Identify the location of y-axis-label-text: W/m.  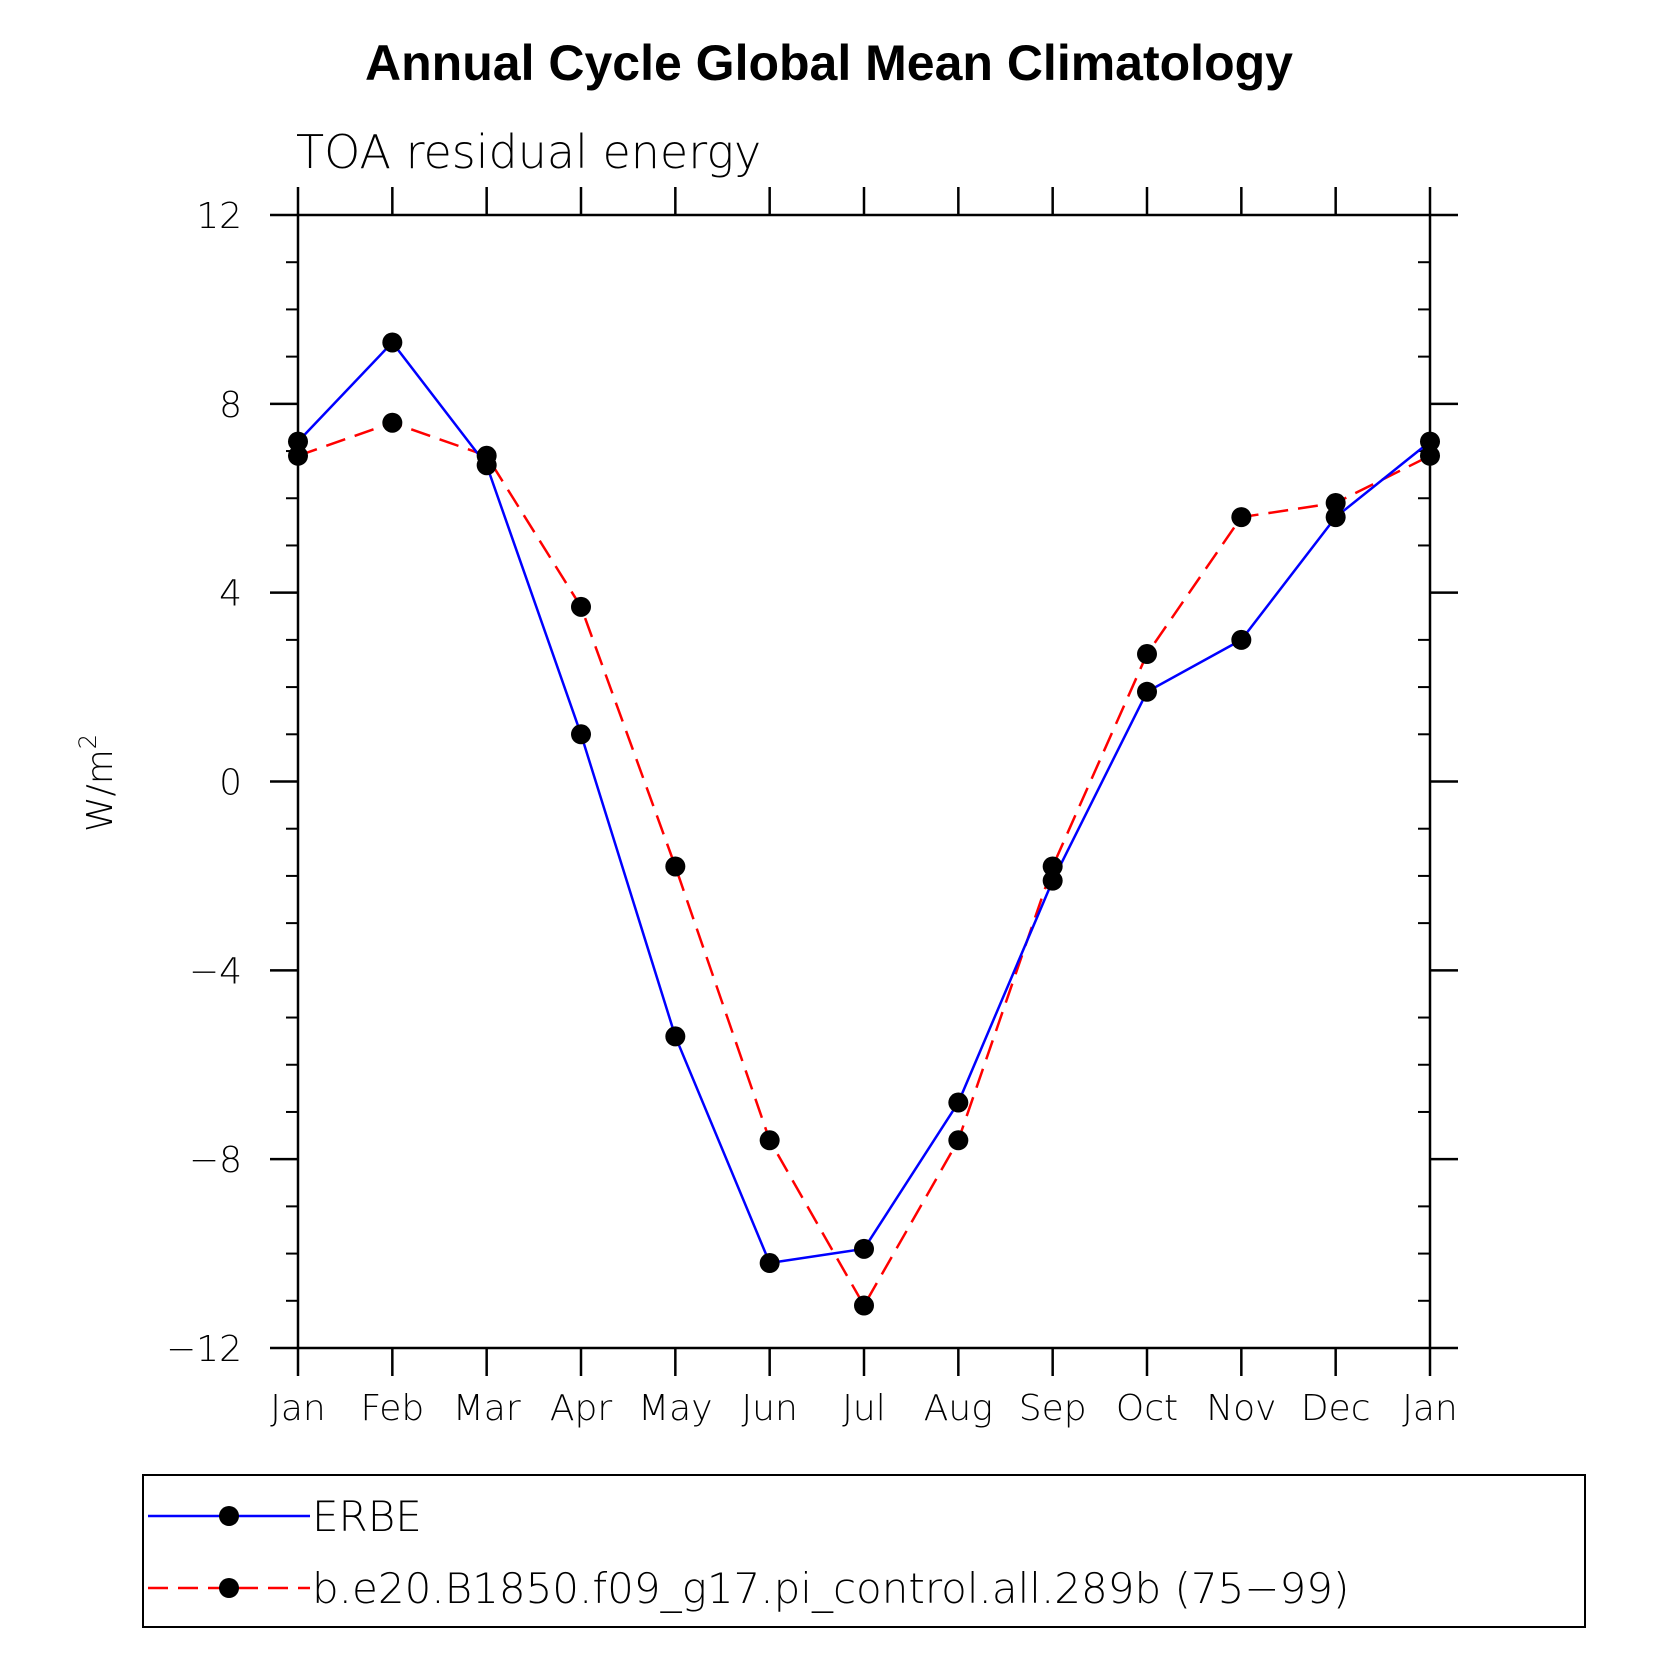
(100, 790).